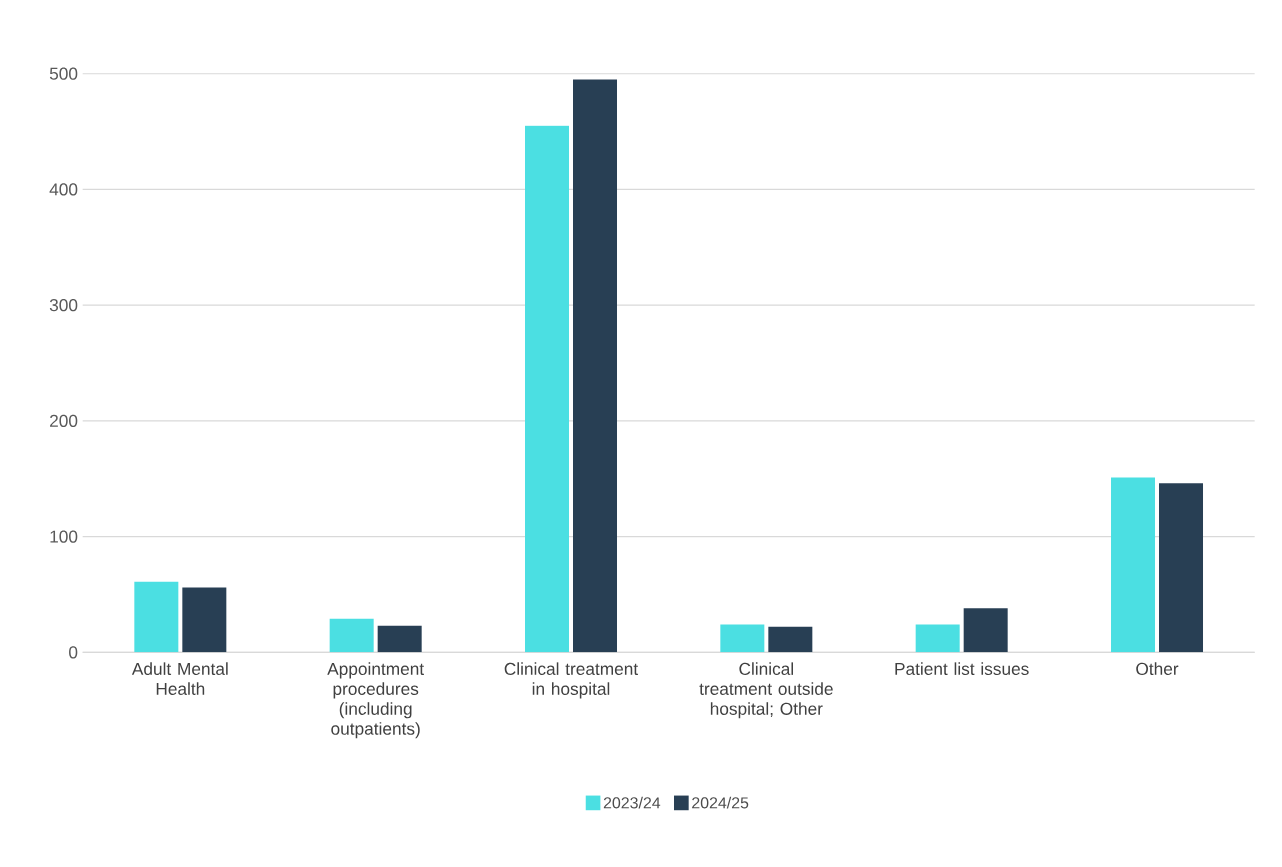  I want to click on x-tick-label: Appointment procedures (including outpatients), so click(375, 700).